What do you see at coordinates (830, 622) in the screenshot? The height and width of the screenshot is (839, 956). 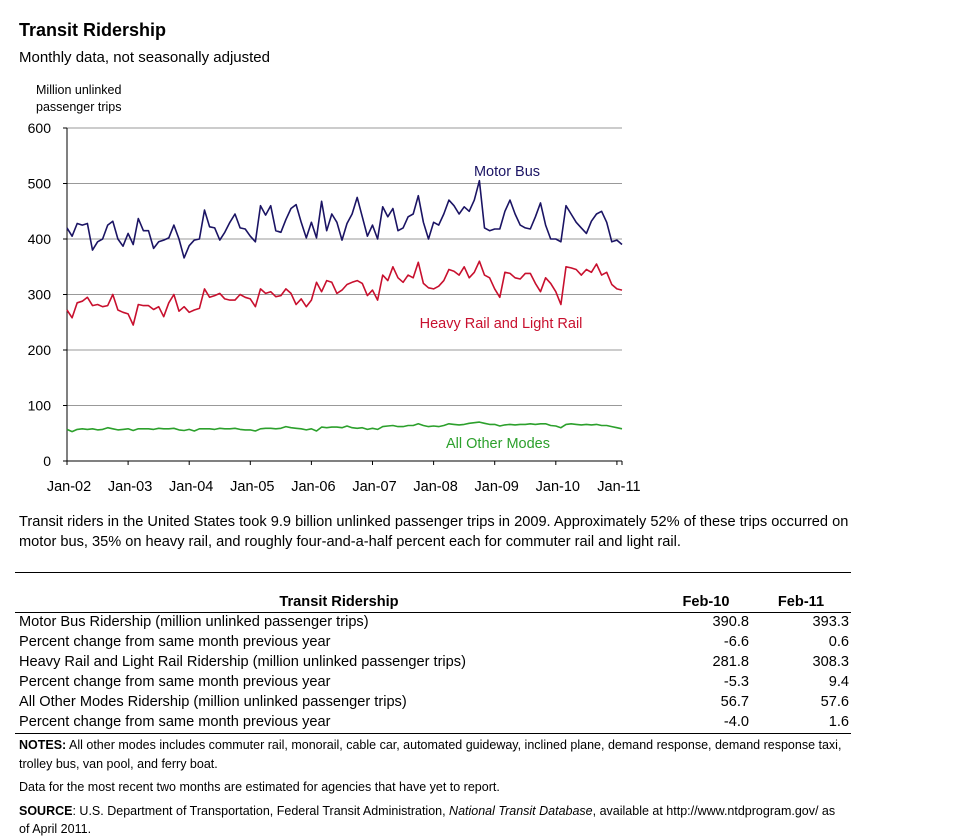 I see `row-feb11: 393.3` at bounding box center [830, 622].